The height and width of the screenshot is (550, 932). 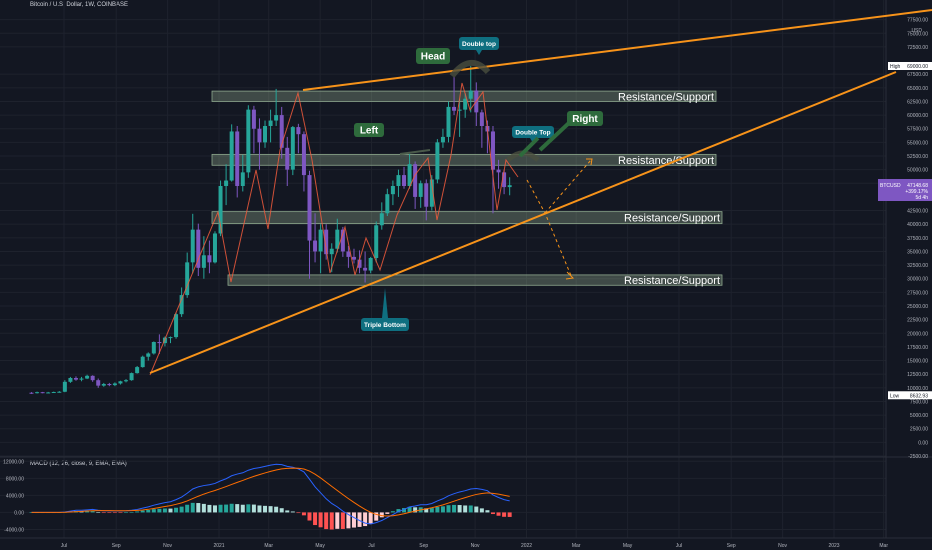 I want to click on price-tick-label: 5000.00, so click(x=919, y=416).